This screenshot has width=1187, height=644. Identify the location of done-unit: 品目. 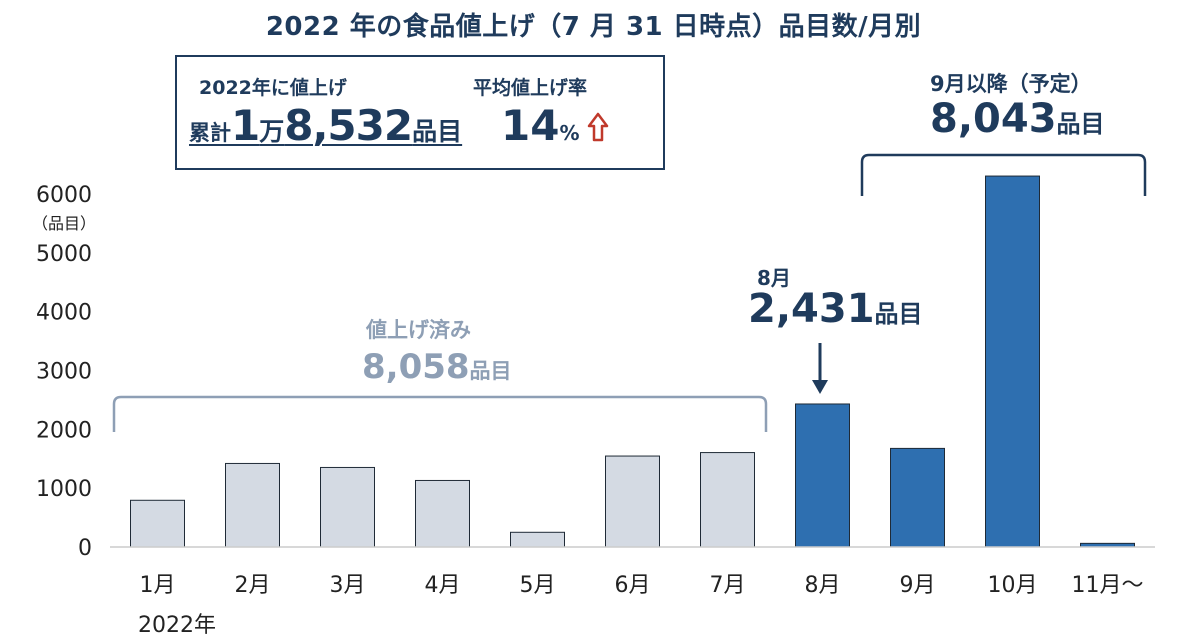
(490, 371).